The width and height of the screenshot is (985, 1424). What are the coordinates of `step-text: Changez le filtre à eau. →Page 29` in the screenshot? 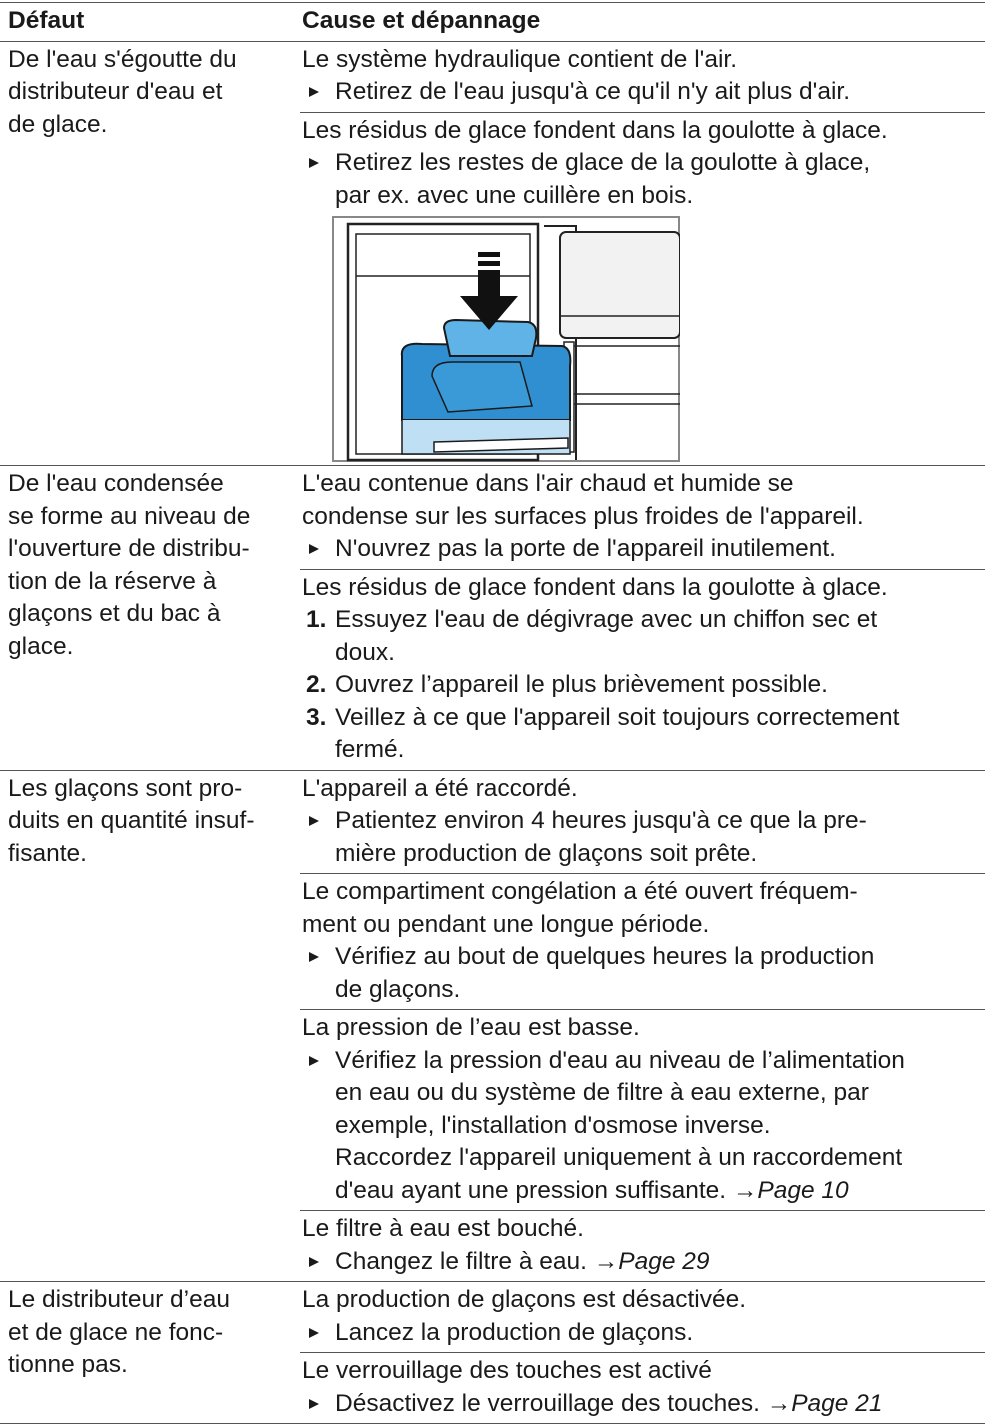 It's located at (660, 1262).